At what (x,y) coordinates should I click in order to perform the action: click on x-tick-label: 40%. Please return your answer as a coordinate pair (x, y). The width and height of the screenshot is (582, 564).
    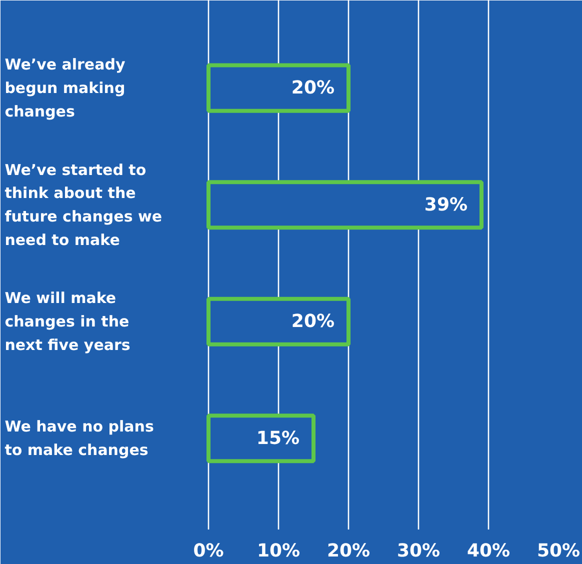
    Looking at the image, I should click on (488, 551).